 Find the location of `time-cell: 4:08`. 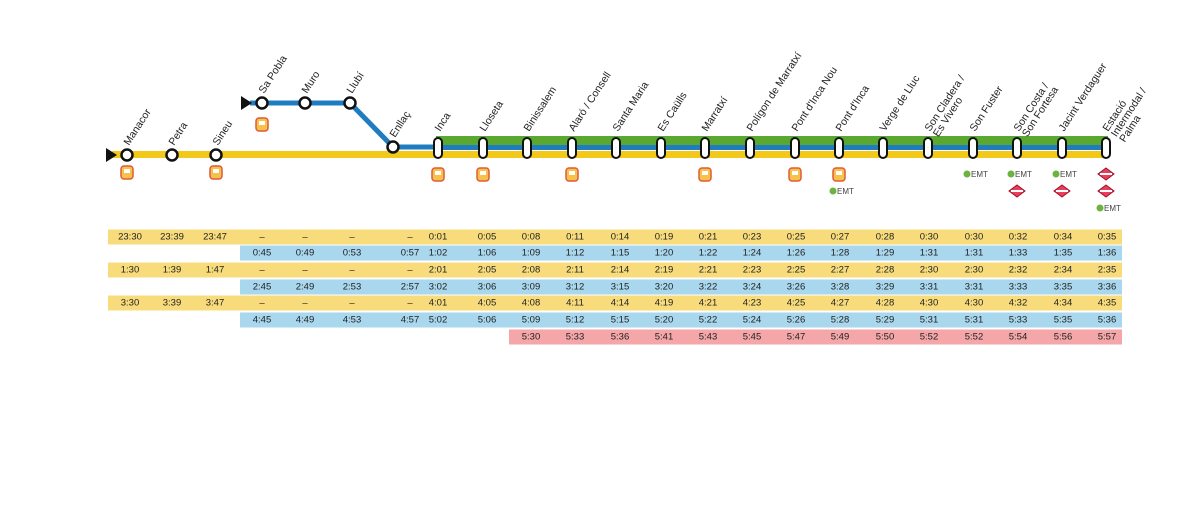

time-cell: 4:08 is located at coordinates (531, 303).